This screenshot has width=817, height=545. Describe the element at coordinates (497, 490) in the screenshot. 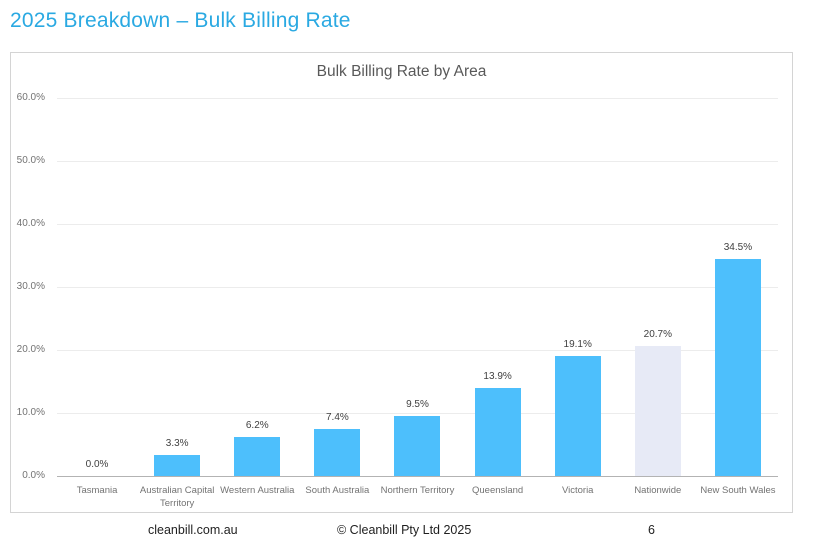

I see `x-axis-label: Queensland` at that location.